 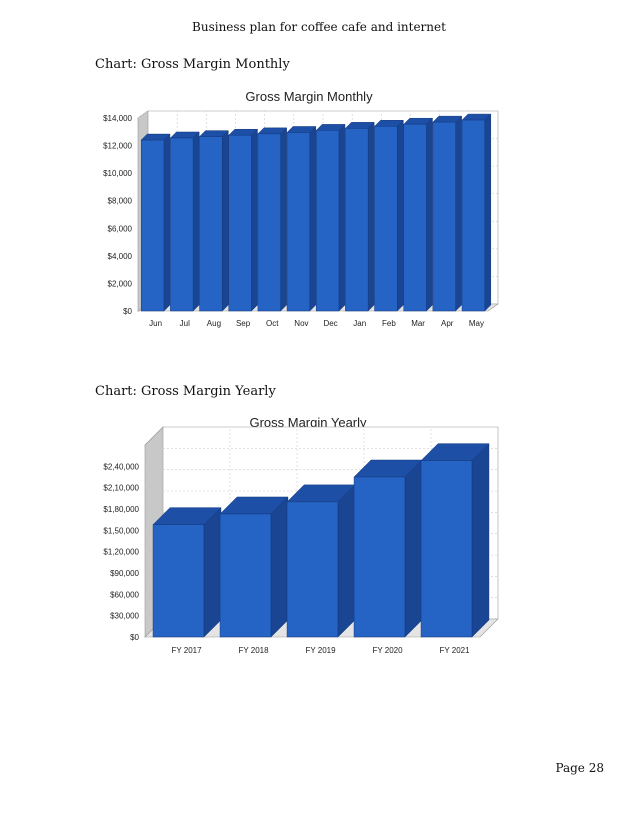 What do you see at coordinates (330, 323) in the screenshot?
I see `x-tick-label: Dec` at bounding box center [330, 323].